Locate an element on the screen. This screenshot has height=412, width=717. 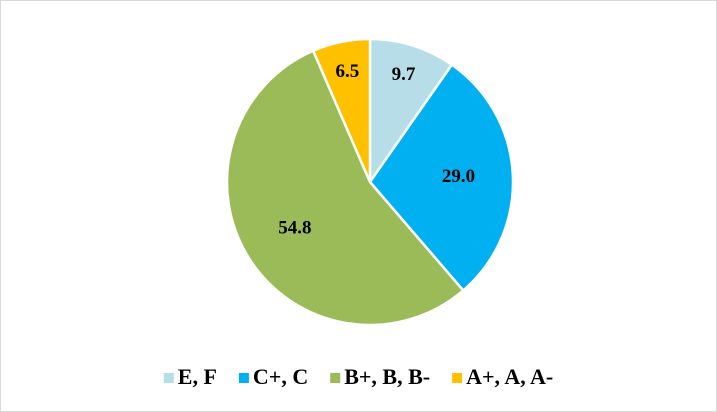
legend-label: A+, A, A- is located at coordinates (509, 376).